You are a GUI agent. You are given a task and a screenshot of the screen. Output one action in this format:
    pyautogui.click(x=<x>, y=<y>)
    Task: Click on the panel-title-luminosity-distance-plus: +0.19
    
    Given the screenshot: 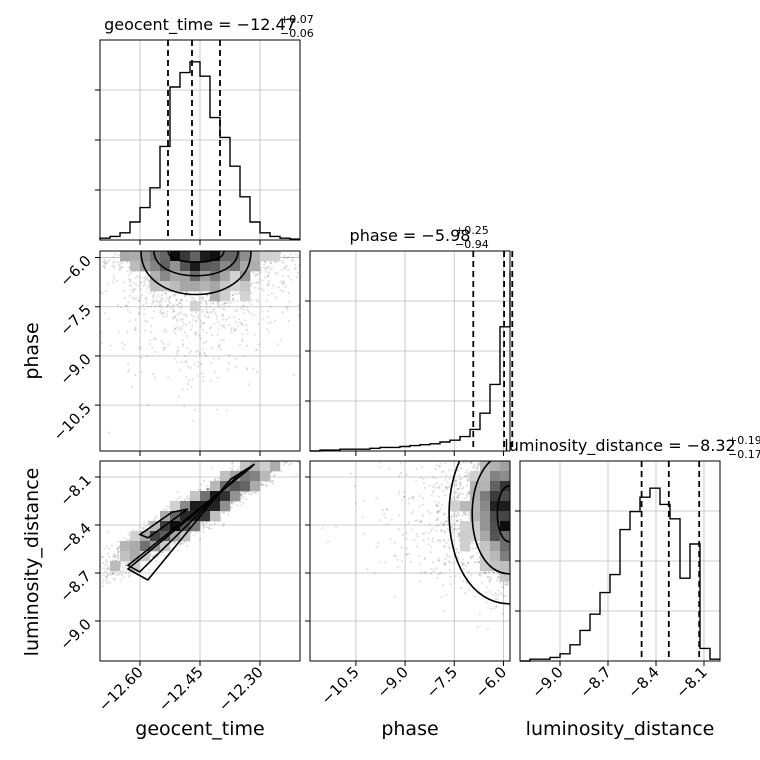 What is the action you would take?
    pyautogui.click(x=744, y=440)
    